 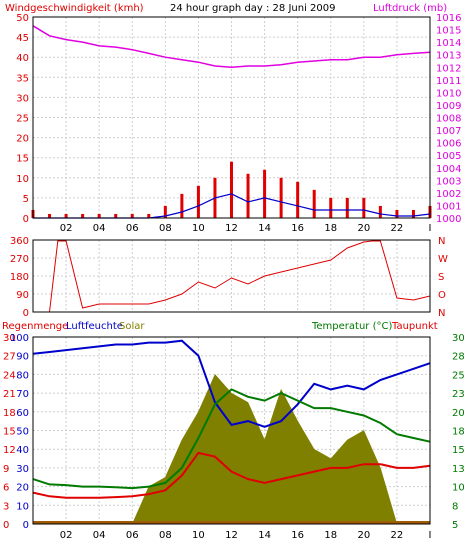 What do you see at coordinates (35, 326) in the screenshot?
I see `weather-label-left1: Regenmenge` at bounding box center [35, 326].